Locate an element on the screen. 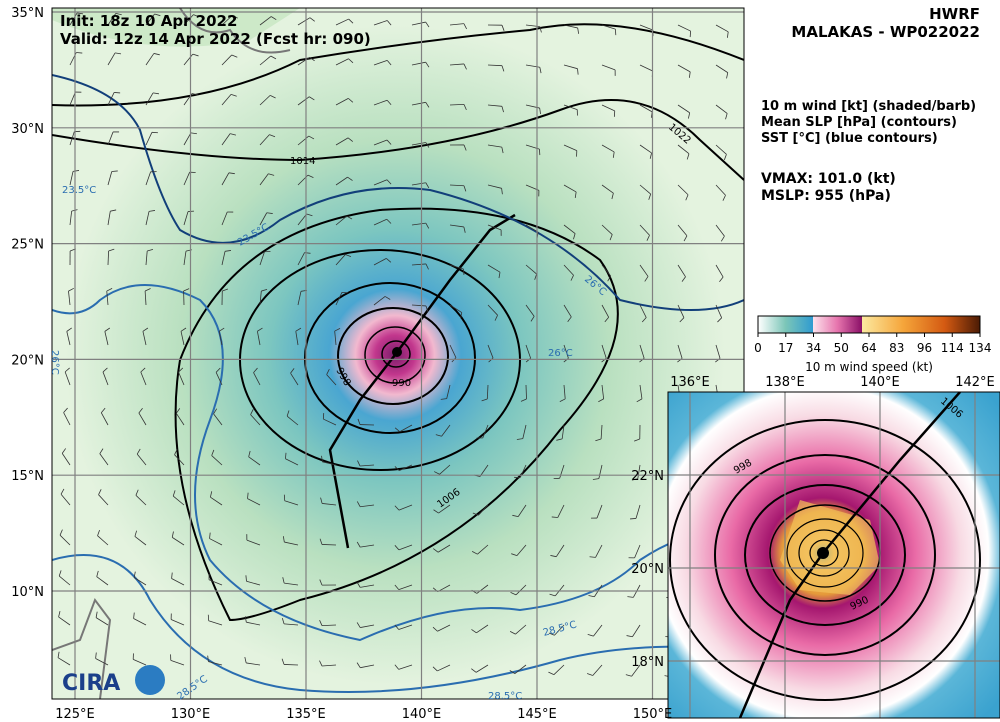  colorbar-tick-label: 50 is located at coordinates (841, 348).